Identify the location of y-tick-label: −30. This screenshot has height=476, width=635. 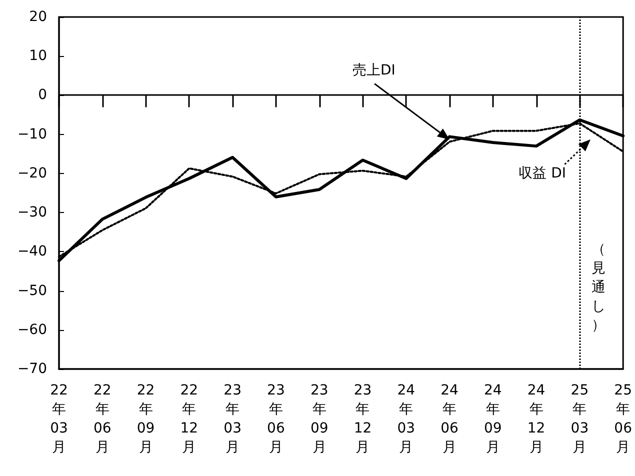
(32, 212).